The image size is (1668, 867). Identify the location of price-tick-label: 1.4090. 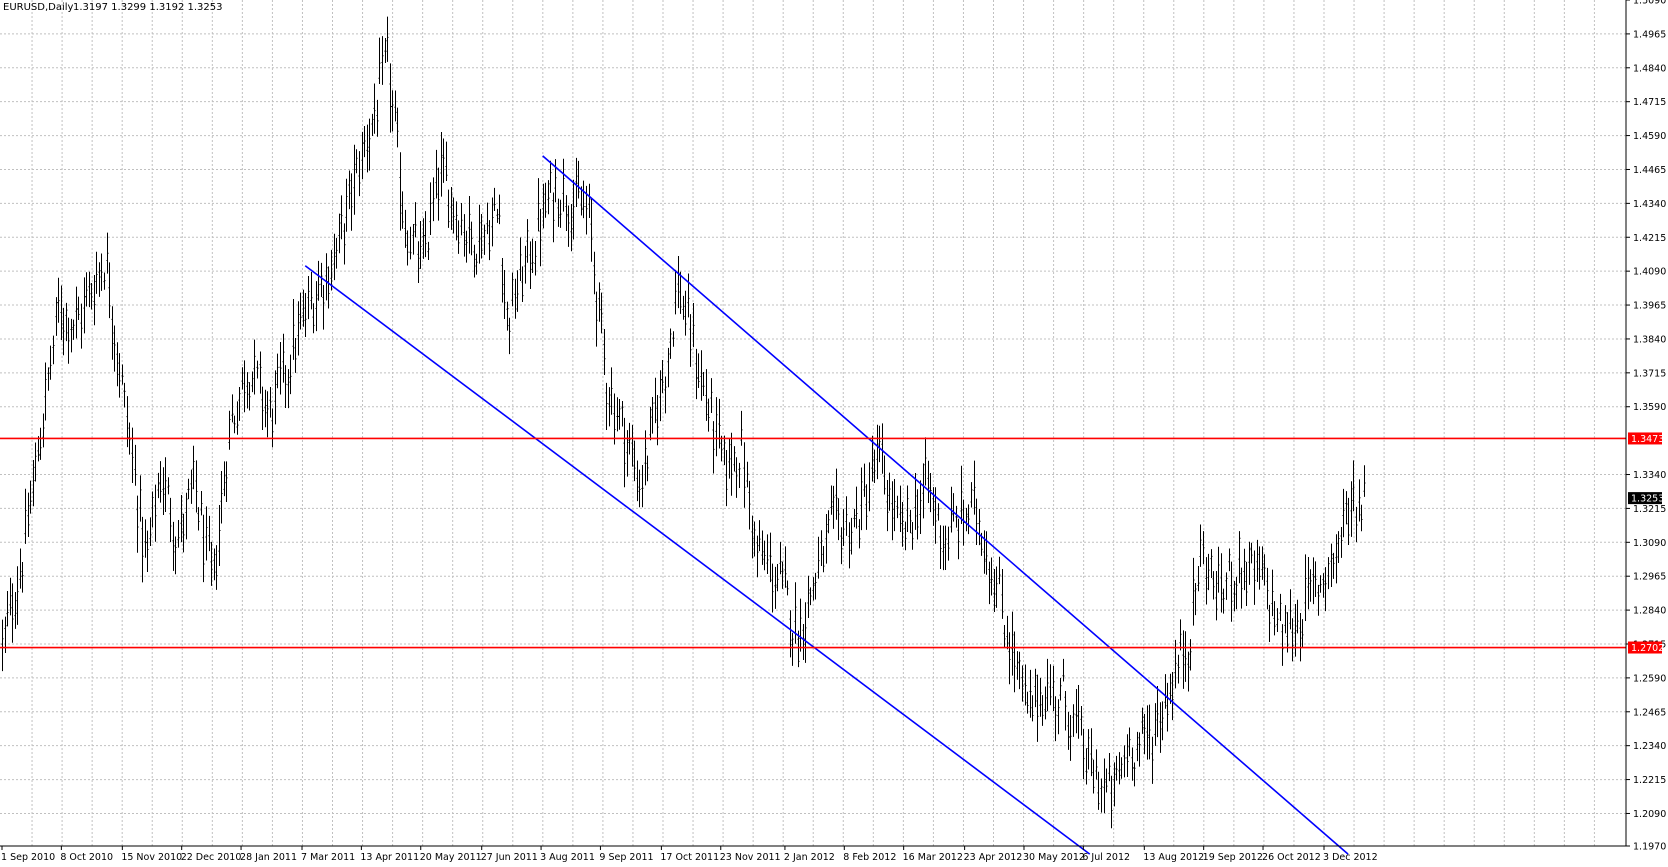
(1649, 272).